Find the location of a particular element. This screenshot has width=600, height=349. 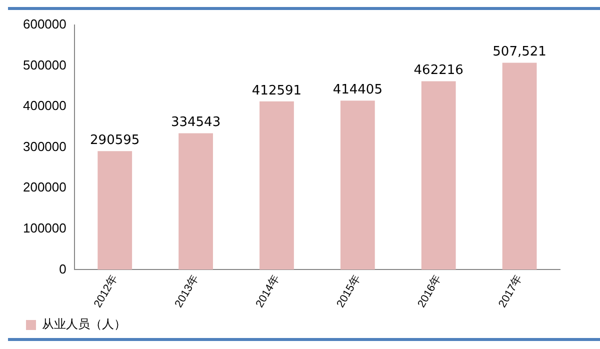

y-tick-label: 600000 is located at coordinates (44, 24).